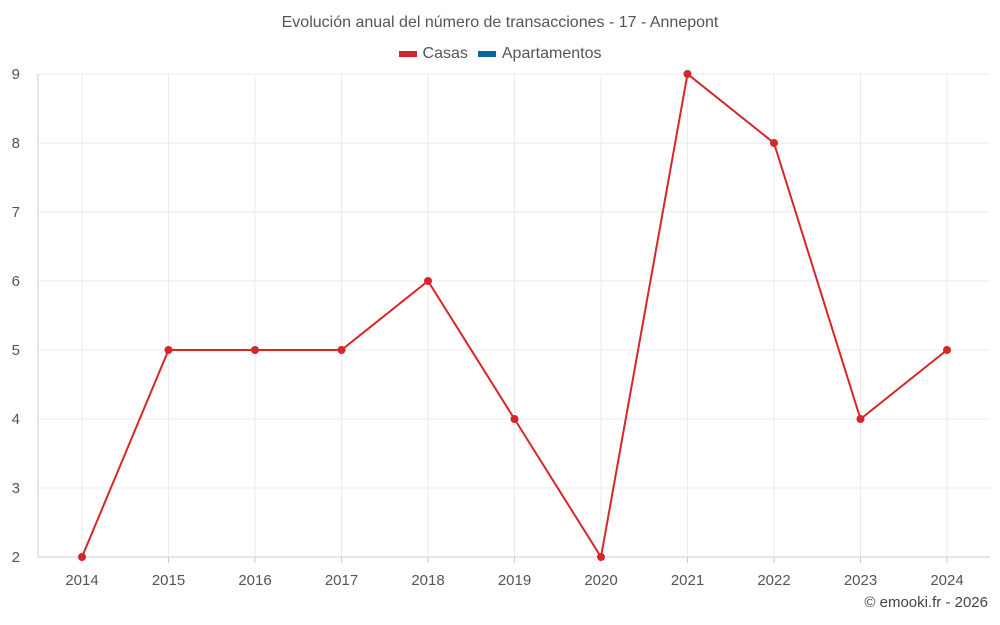 The image size is (1000, 625). Describe the element at coordinates (407, 54) in the screenshot. I see `legend-swatch-casas` at that location.